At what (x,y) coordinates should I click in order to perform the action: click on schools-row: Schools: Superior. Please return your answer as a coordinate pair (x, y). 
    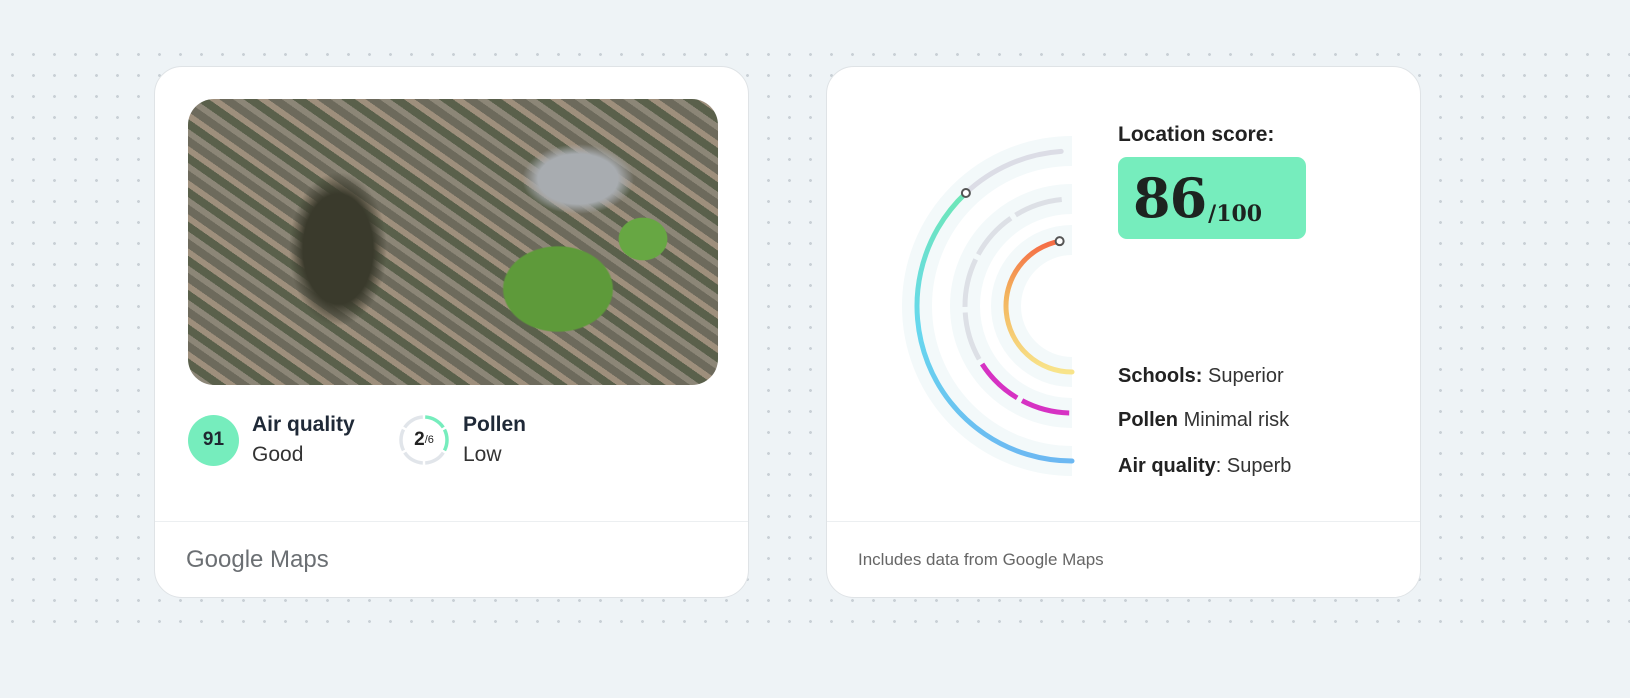
    Looking at the image, I should click on (1201, 376).